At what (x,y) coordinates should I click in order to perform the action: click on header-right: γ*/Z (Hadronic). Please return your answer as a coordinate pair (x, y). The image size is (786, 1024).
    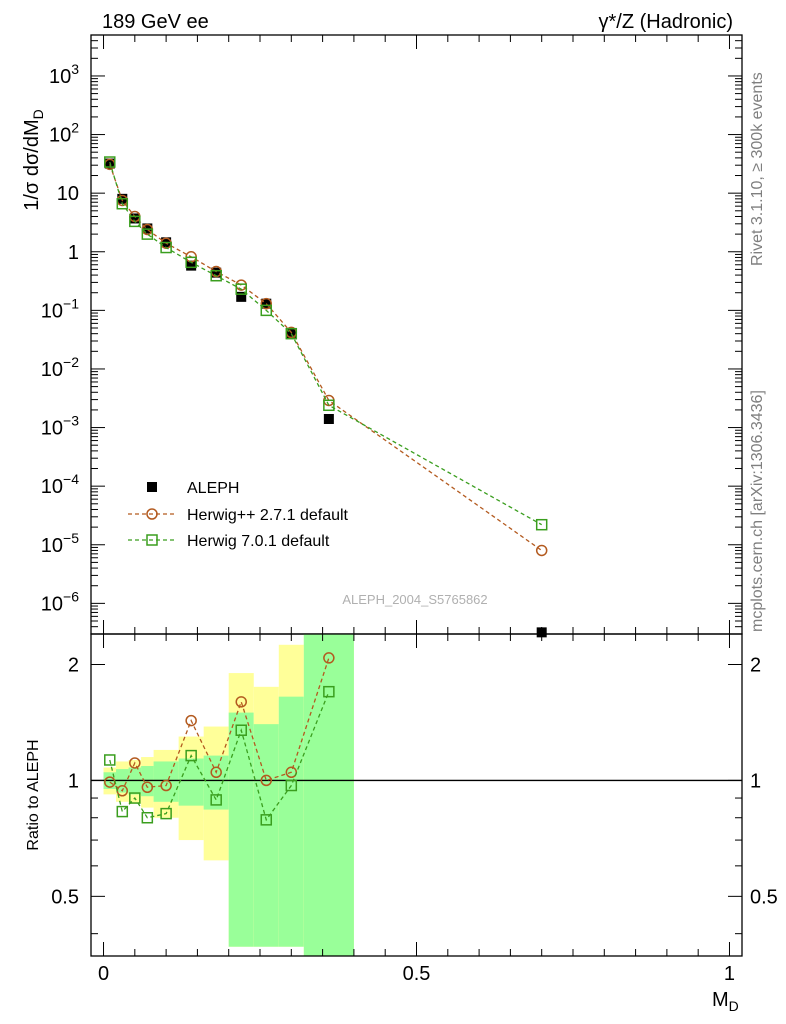
    Looking at the image, I should click on (666, 22).